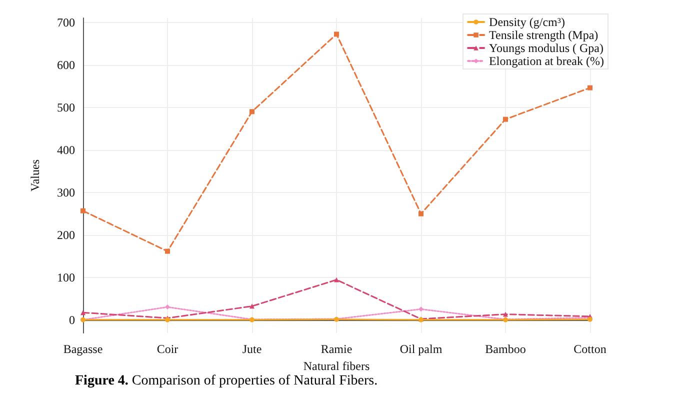 The height and width of the screenshot is (397, 698). I want to click on y-tick-label: 300, so click(66, 193).